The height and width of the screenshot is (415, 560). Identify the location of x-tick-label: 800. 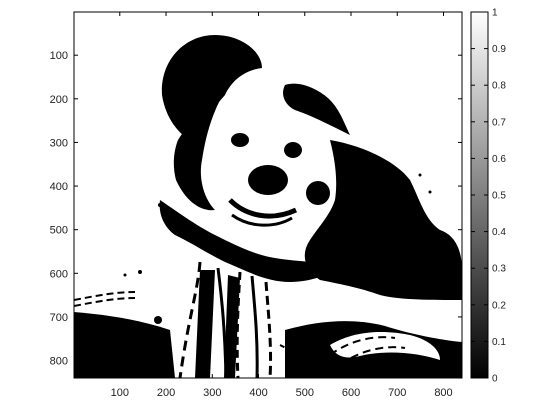
(443, 393).